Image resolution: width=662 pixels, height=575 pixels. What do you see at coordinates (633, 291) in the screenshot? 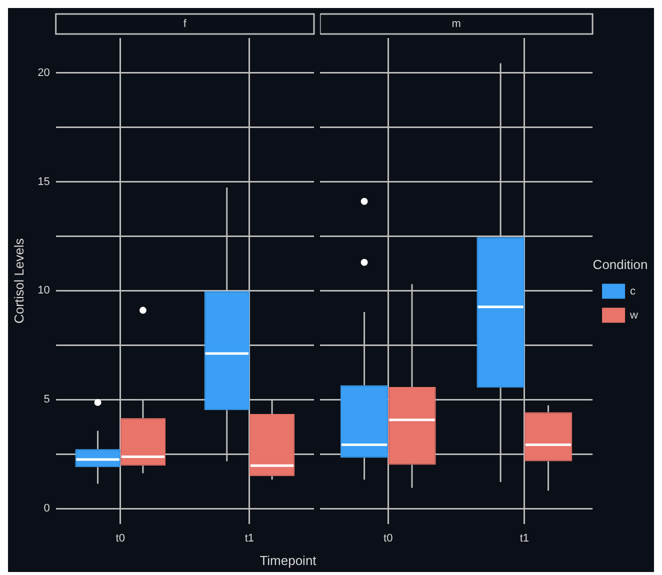
I see `legend-label: c` at bounding box center [633, 291].